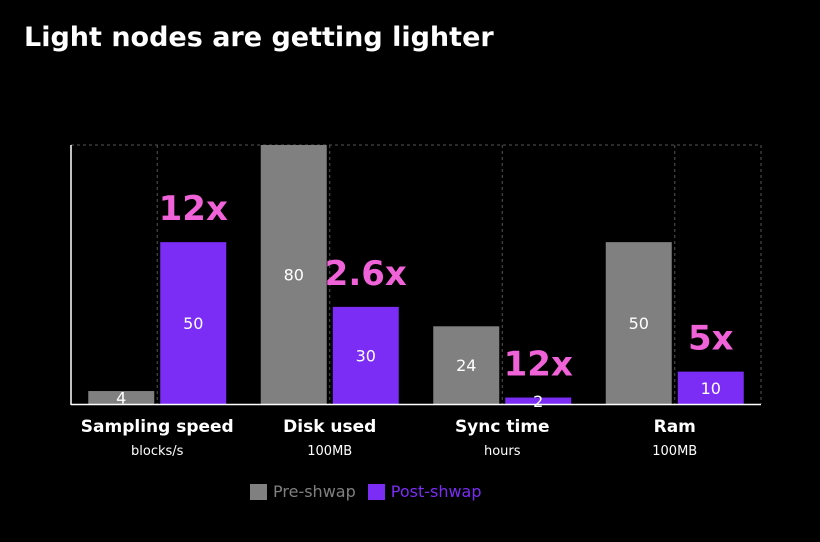 The image size is (820, 542). What do you see at coordinates (436, 491) in the screenshot?
I see `legend-label-post: Post-shwap` at bounding box center [436, 491].